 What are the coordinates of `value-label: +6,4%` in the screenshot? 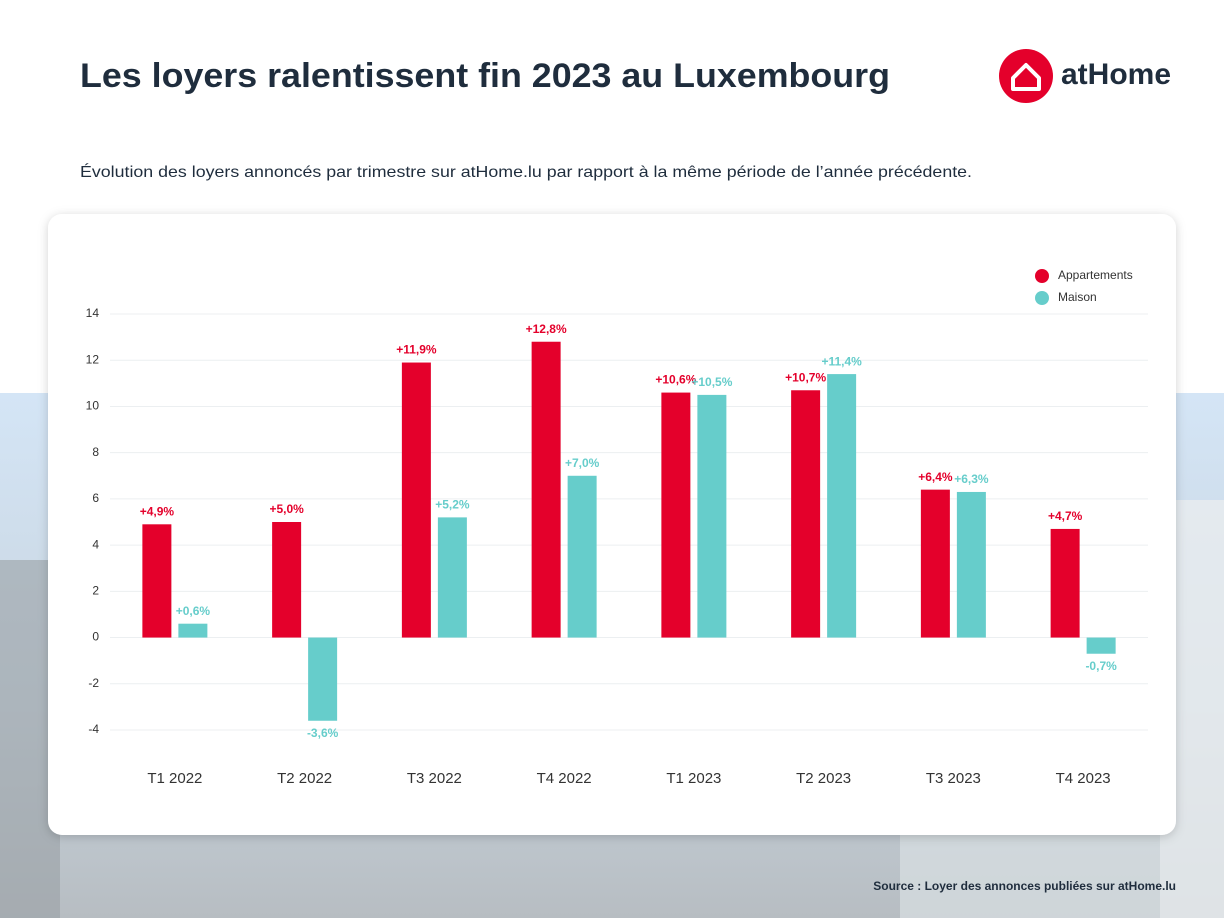 It's located at (935, 477).